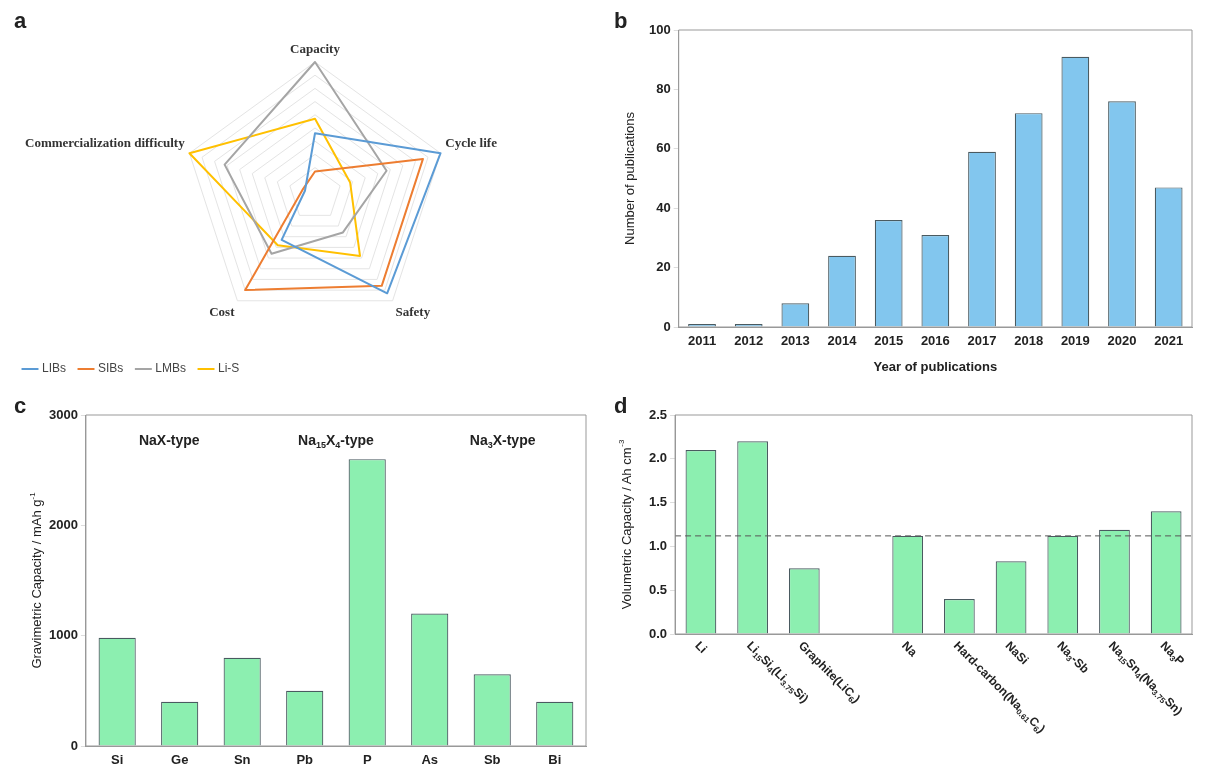  What do you see at coordinates (180, 759) in the screenshot?
I see `x-tick-label: Ge` at bounding box center [180, 759].